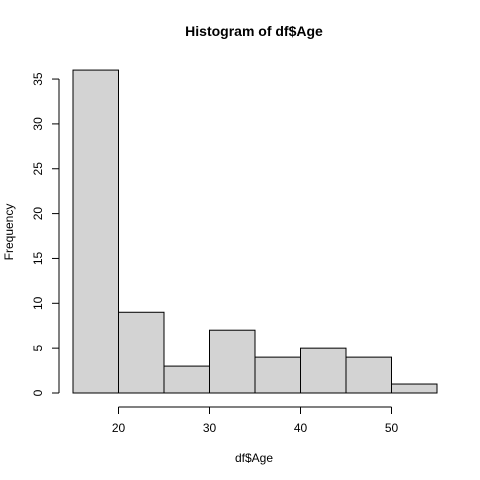 Image resolution: width=480 pixels, height=480 pixels. I want to click on y-tick-label-30: 30, so click(38, 124).